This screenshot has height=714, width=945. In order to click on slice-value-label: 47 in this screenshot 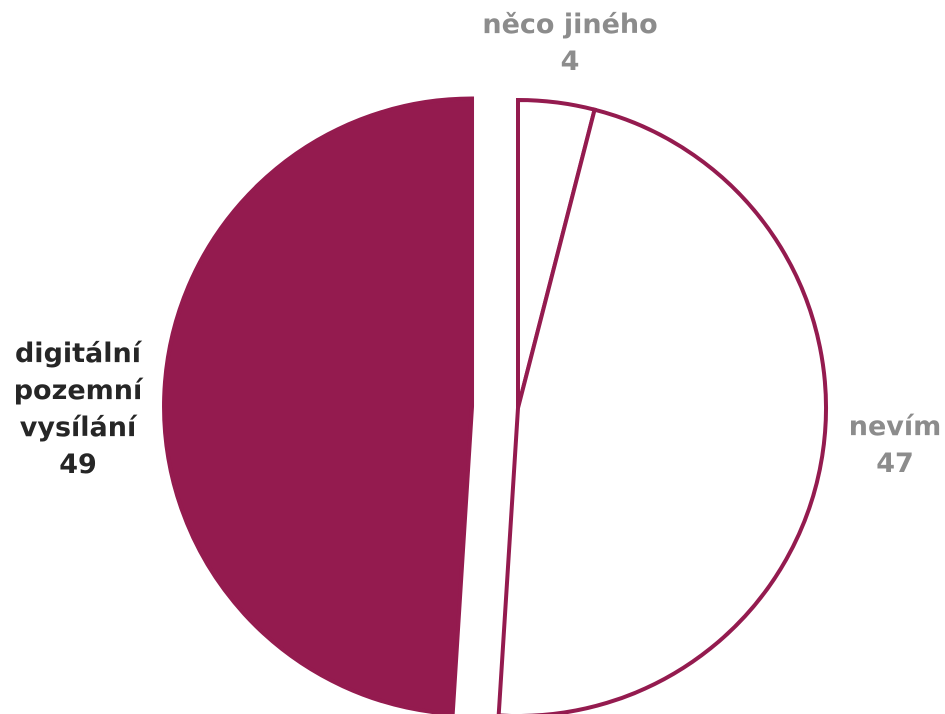, I will do `click(895, 463)`.